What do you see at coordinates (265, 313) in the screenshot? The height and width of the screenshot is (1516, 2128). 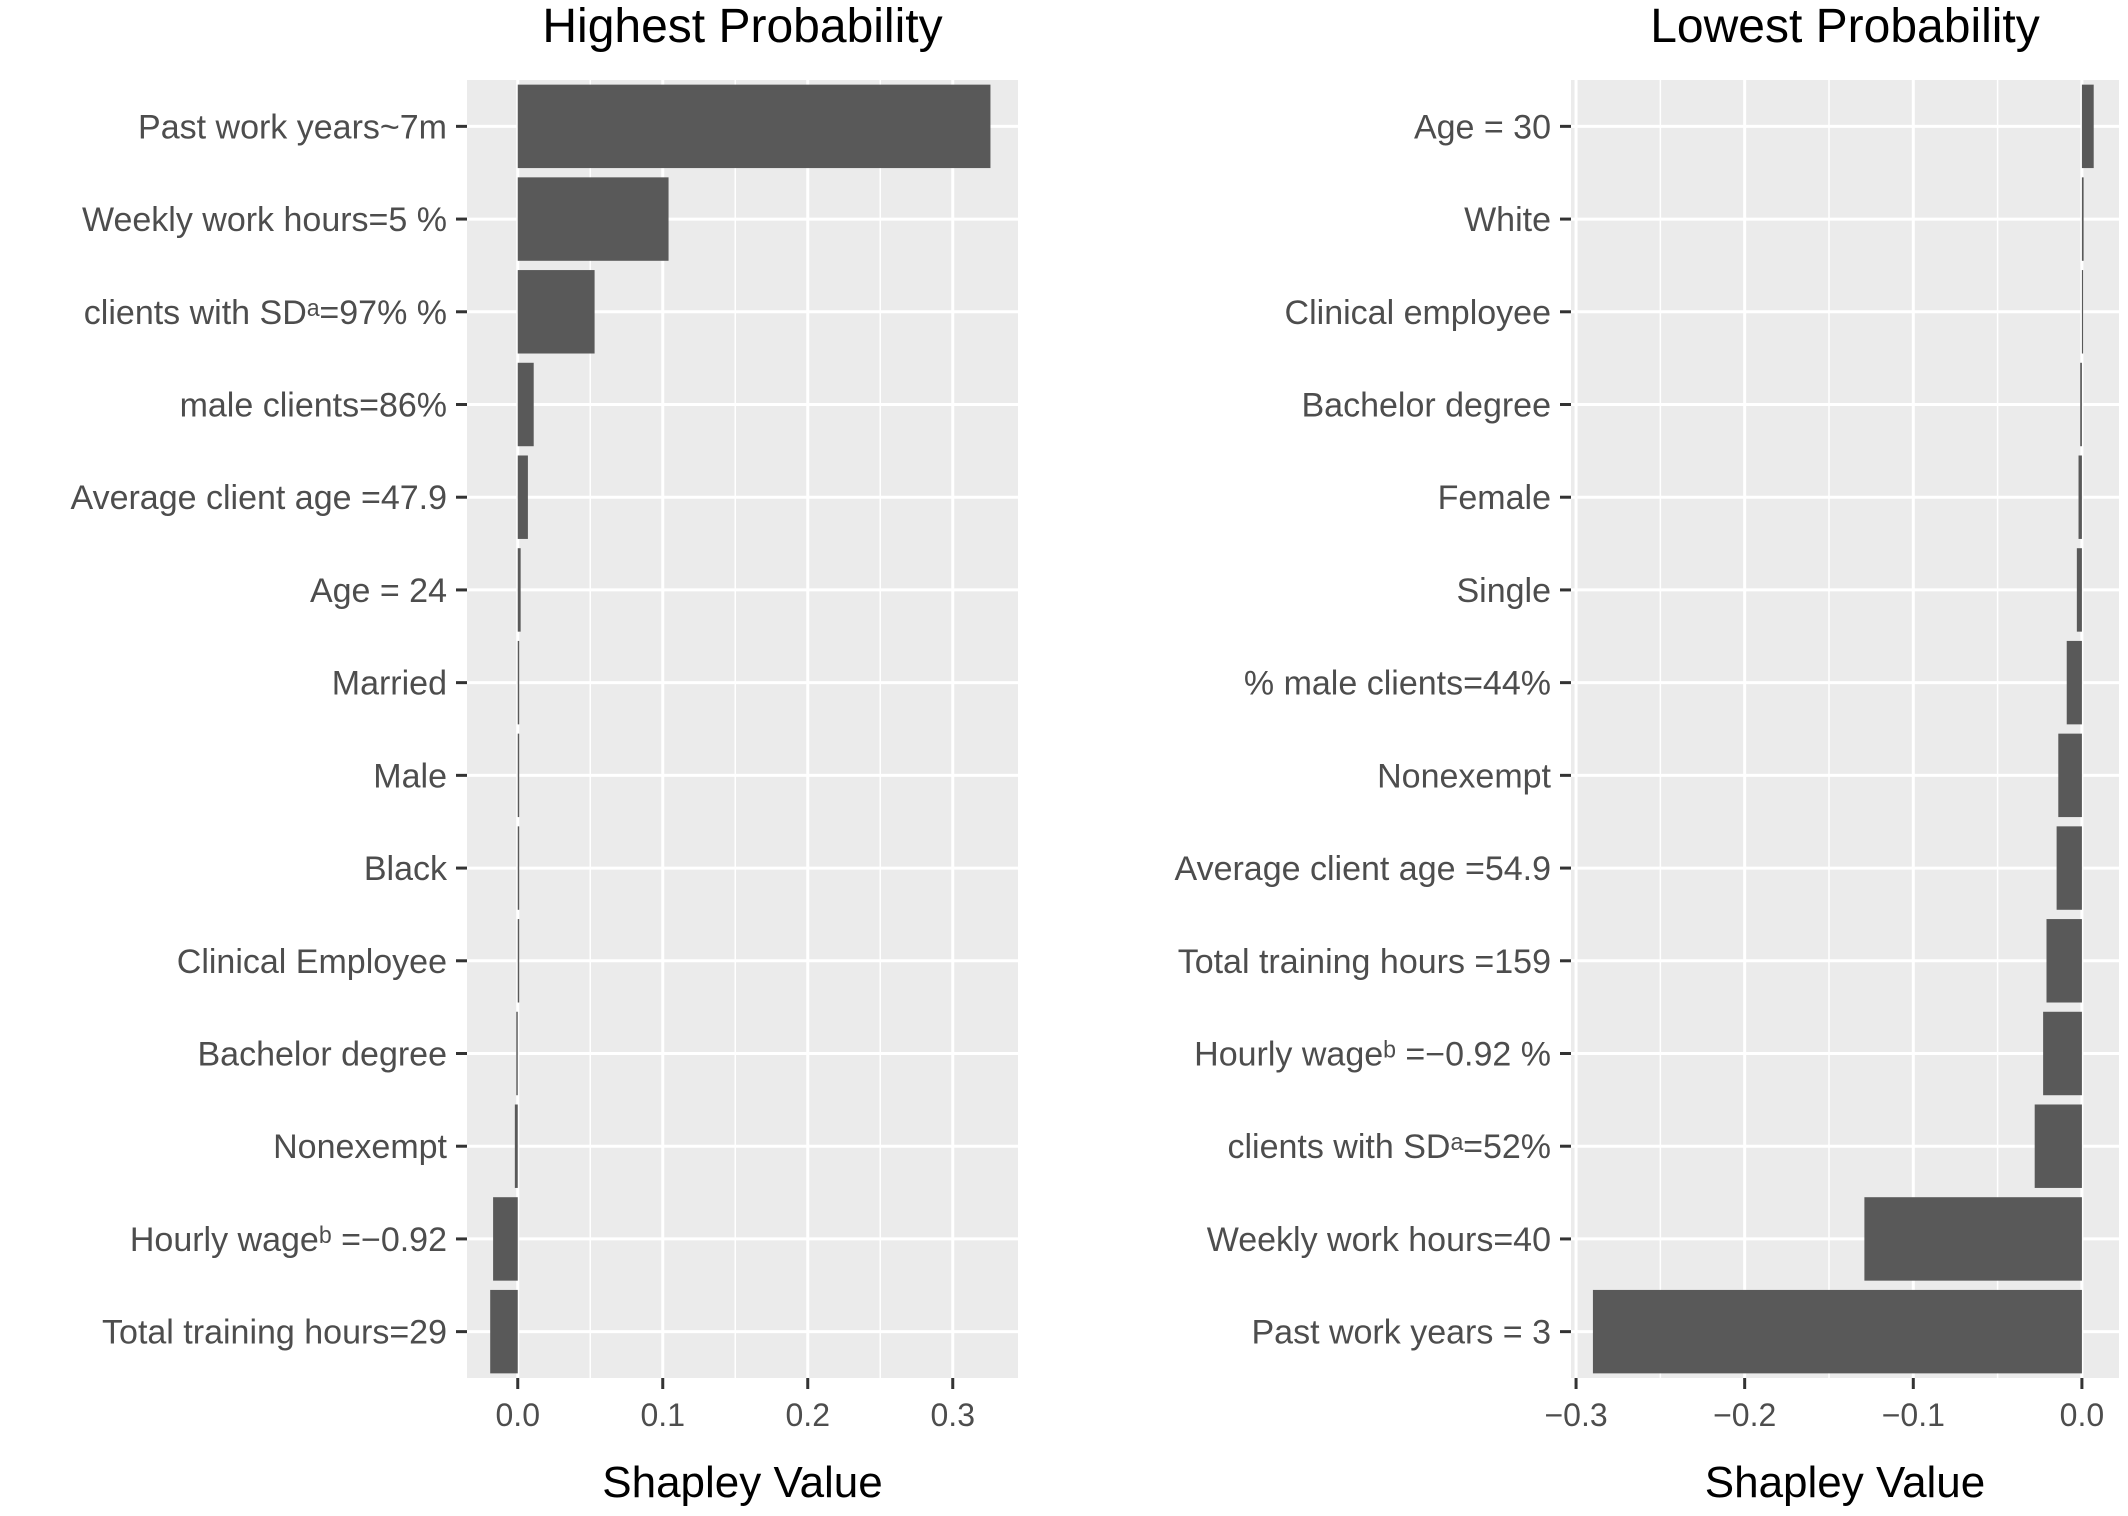 I see `category-label: clients with SDᵃ=97% %` at bounding box center [265, 313].